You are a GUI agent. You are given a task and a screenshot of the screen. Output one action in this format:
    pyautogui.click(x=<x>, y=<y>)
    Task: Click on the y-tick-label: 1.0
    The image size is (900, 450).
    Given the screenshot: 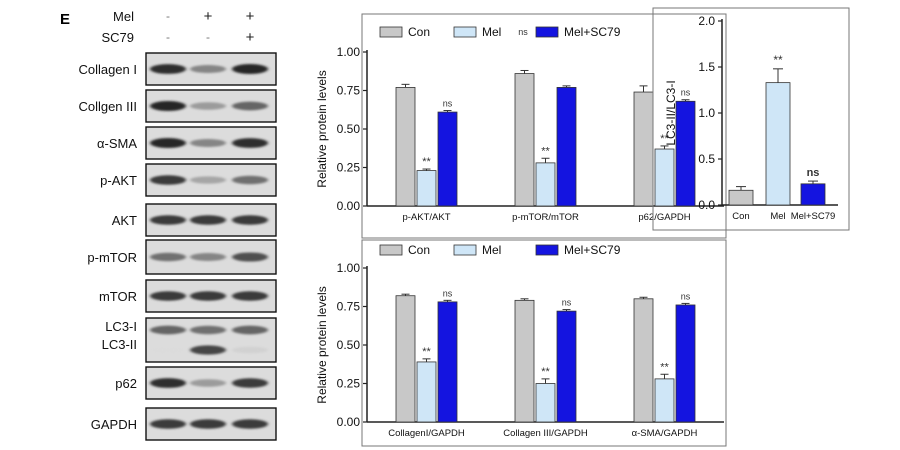 What is the action you would take?
    pyautogui.click(x=706, y=113)
    